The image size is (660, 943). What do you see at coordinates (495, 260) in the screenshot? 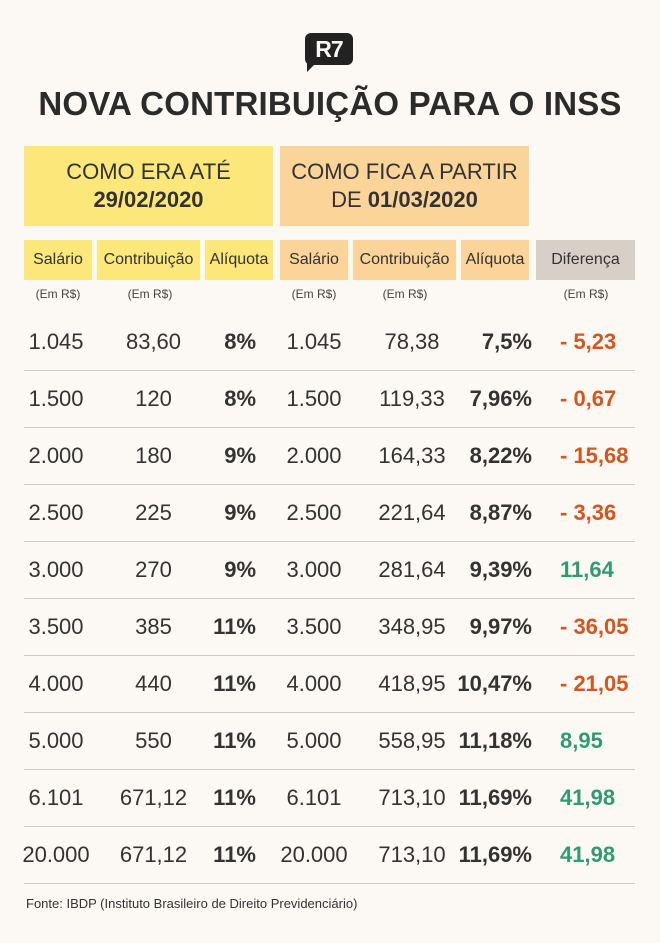
I see `col-header-aliquota-new: Alíquota` at bounding box center [495, 260].